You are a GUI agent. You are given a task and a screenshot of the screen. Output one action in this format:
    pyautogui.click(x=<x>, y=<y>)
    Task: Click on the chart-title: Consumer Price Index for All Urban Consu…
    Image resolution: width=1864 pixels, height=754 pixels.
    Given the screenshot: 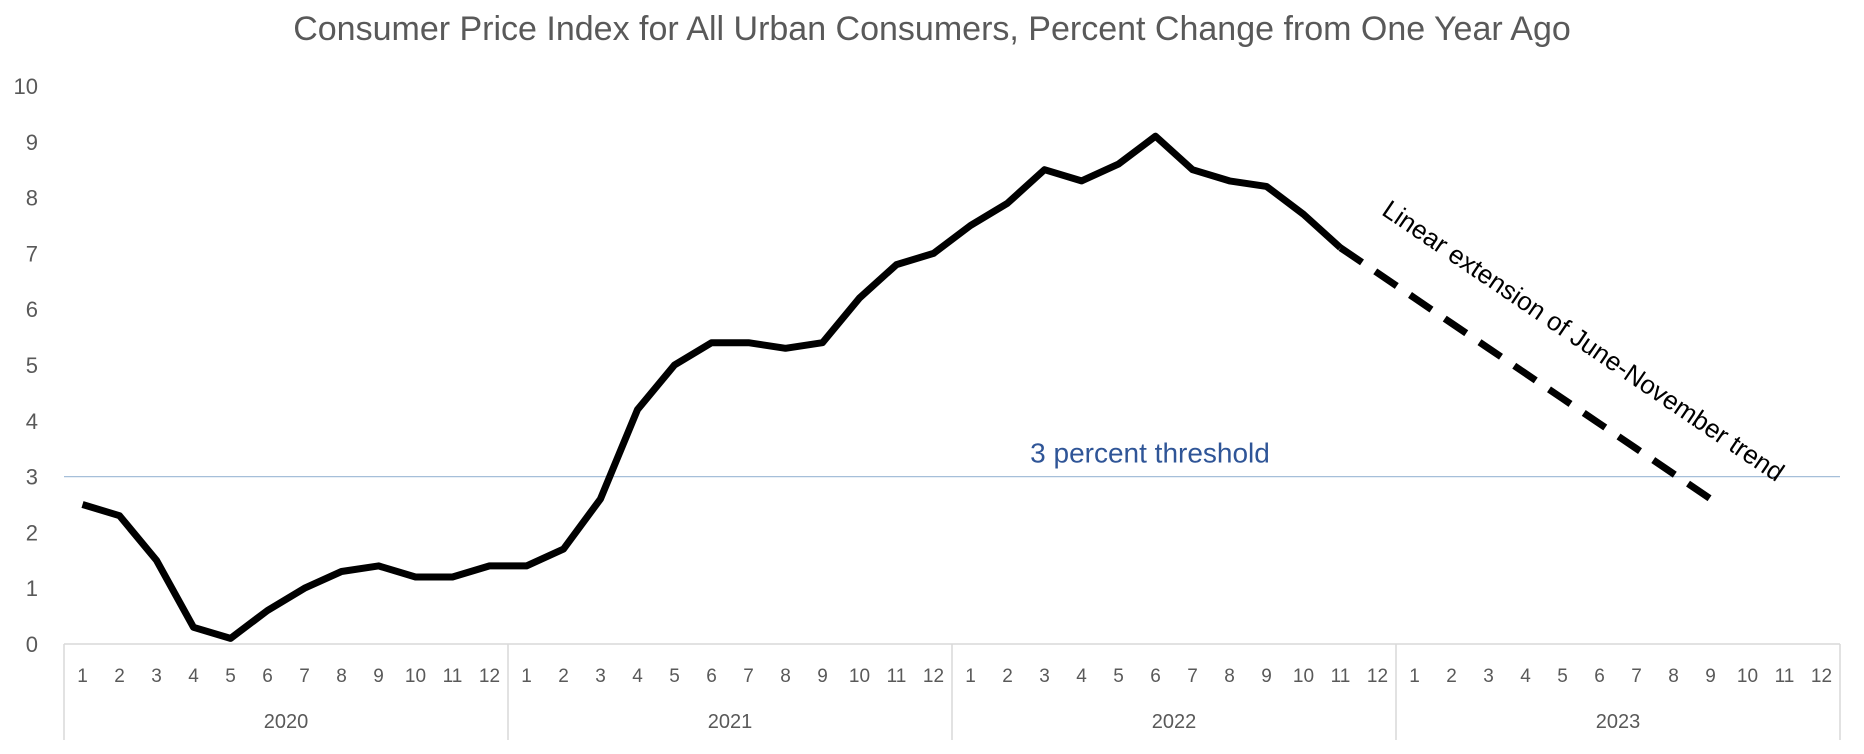 What is the action you would take?
    pyautogui.click(x=932, y=29)
    